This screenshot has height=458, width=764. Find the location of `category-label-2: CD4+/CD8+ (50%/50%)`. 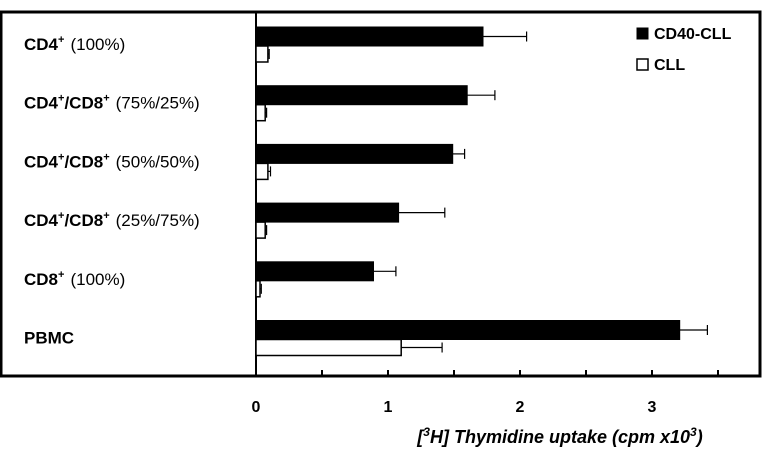

category-label-2: CD4+/CD8+ (50%/50%) is located at coordinates (112, 161).